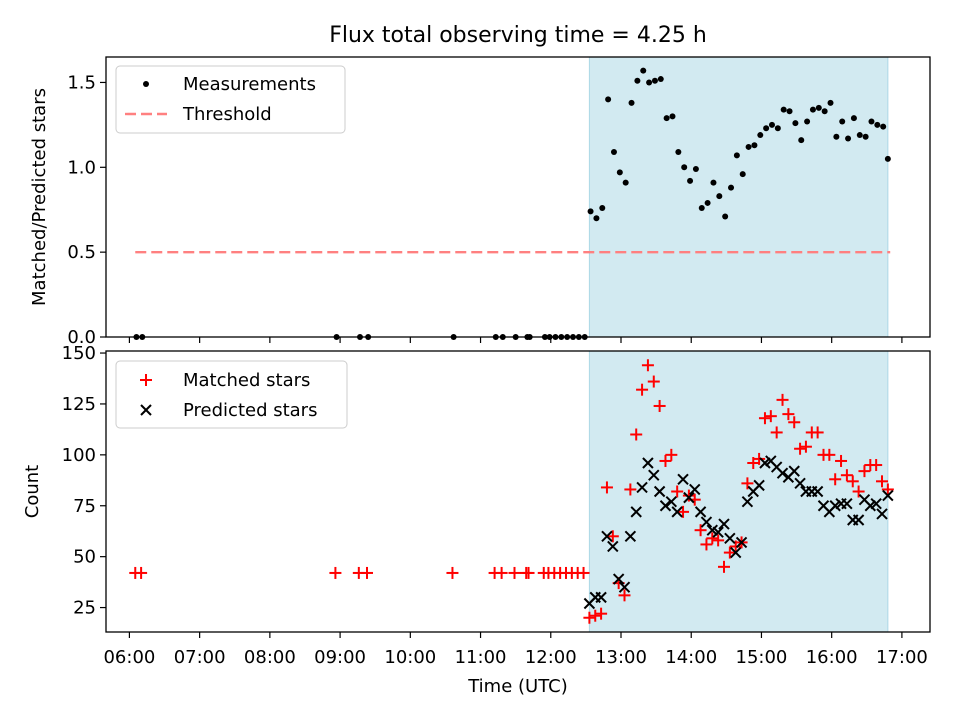  Describe the element at coordinates (146, 380) in the screenshot. I see `matched-stars-legend-glyph` at that location.